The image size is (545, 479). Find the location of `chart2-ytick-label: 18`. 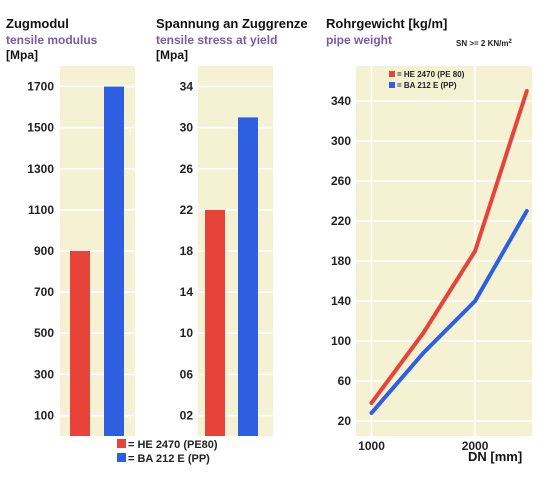

chart2-ytick-label: 18 is located at coordinates (187, 251).